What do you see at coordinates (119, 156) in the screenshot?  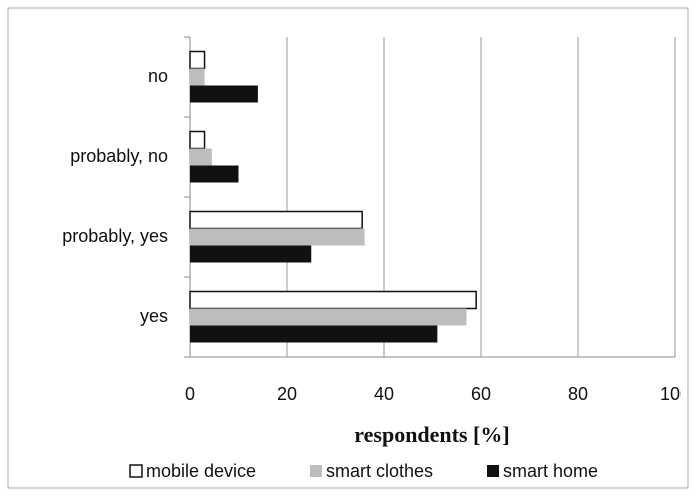 I see `y-tick-label: probably, no` at bounding box center [119, 156].